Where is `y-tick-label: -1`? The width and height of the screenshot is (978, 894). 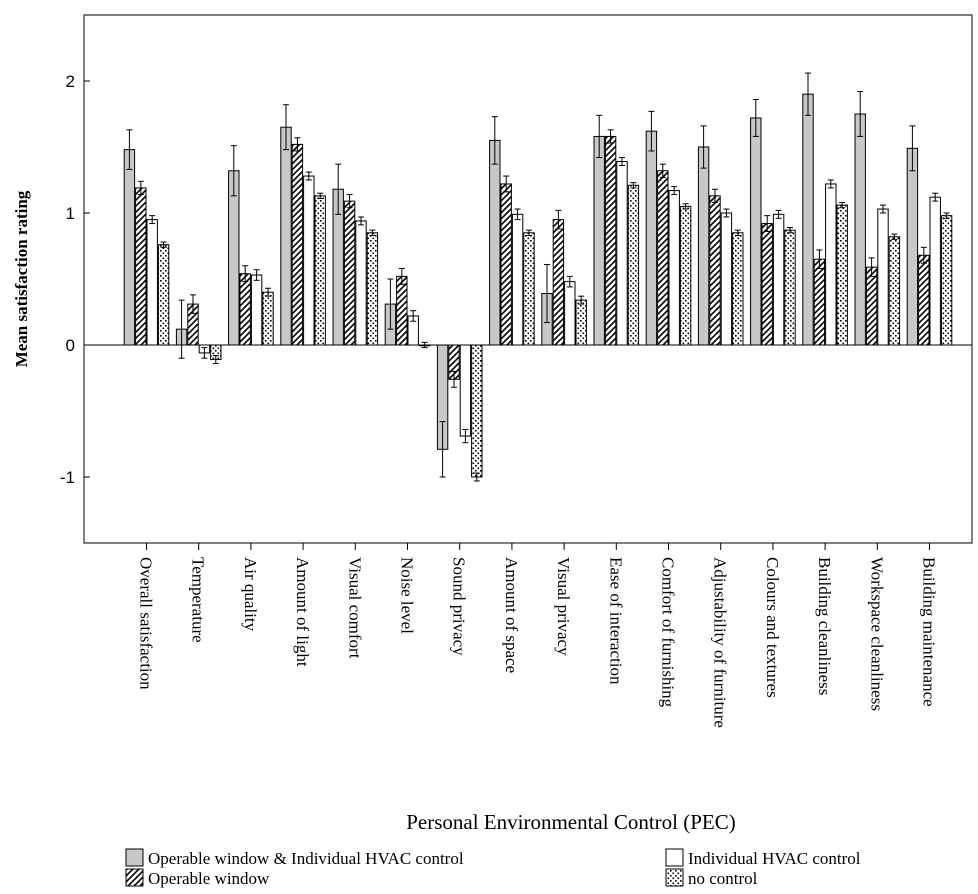
y-tick-label: -1 is located at coordinates (67, 477).